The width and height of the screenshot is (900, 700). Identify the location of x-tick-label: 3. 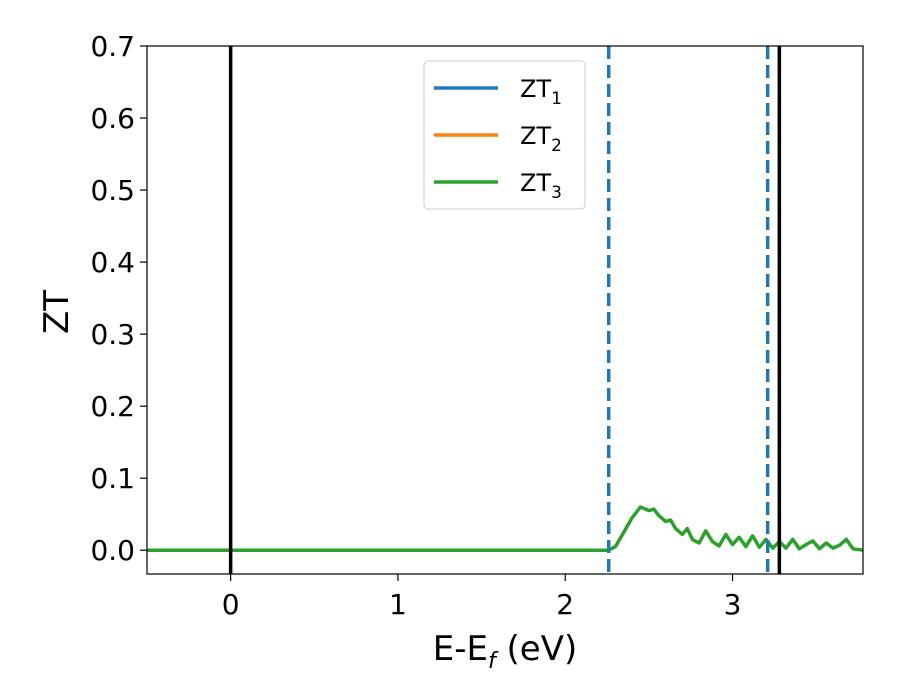
(733, 604).